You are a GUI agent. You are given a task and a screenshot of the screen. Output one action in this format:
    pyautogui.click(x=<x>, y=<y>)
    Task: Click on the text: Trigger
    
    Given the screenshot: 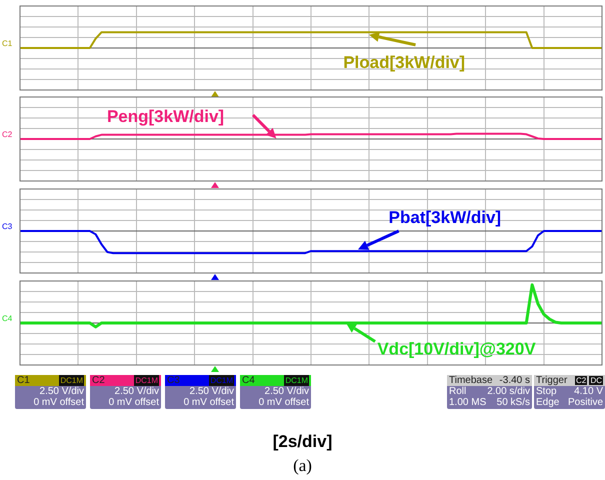 What is the action you would take?
    pyautogui.click(x=552, y=380)
    